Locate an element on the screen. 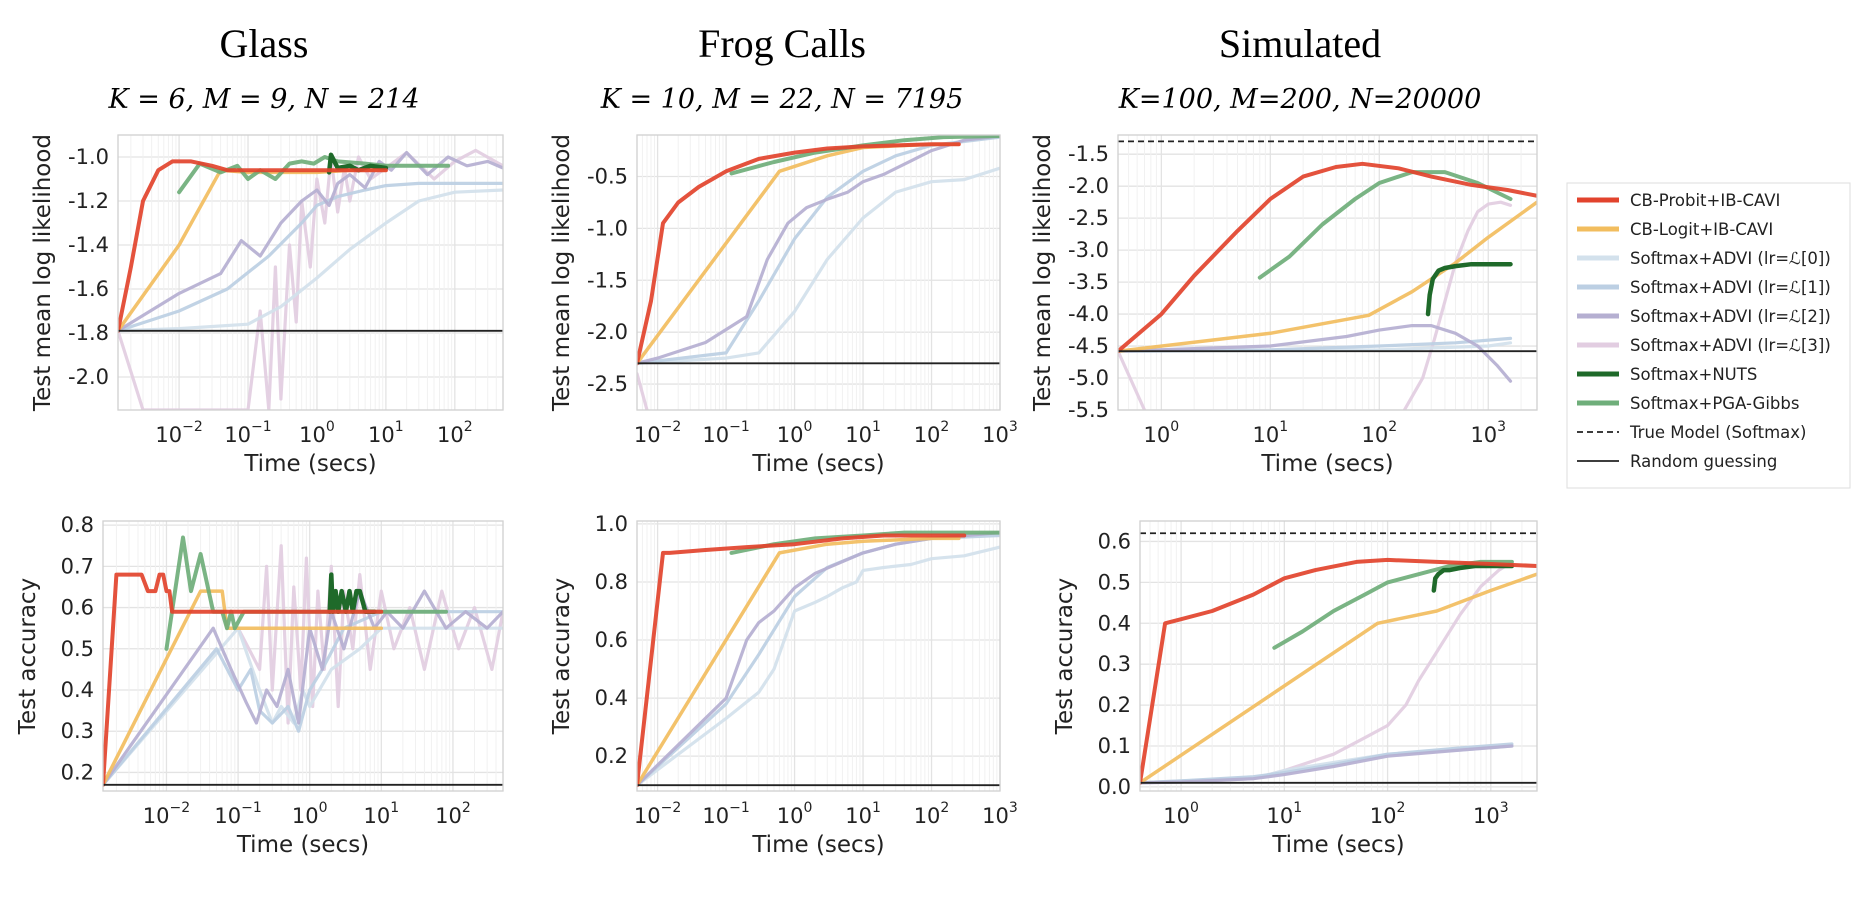  y-tick-label: -5.5 is located at coordinates (1088, 410).